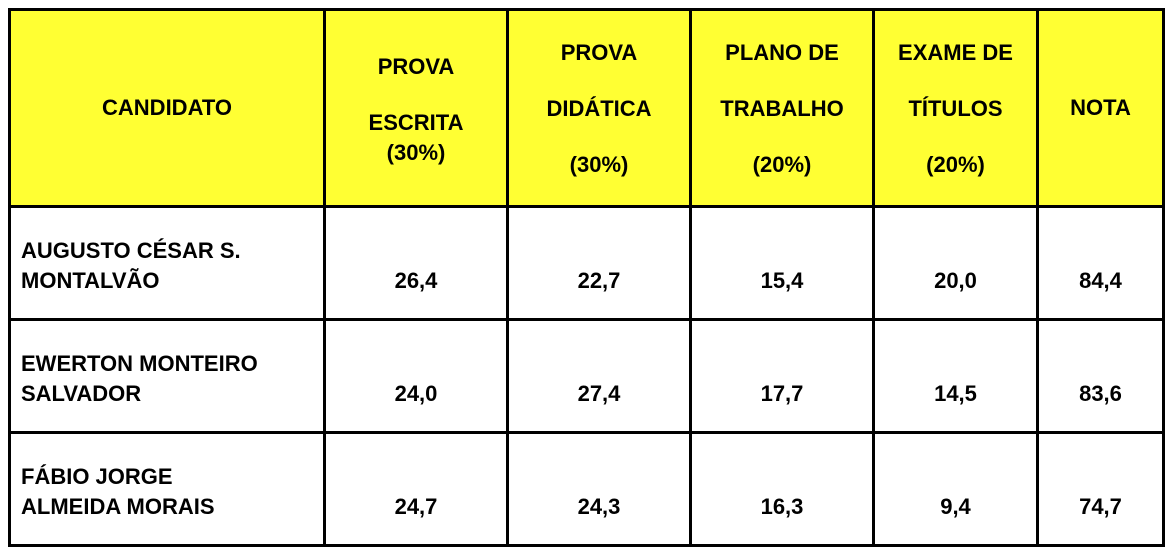 Image resolution: width=1170 pixels, height=556 pixels. What do you see at coordinates (782, 506) in the screenshot?
I see `score: 16,3` at bounding box center [782, 506].